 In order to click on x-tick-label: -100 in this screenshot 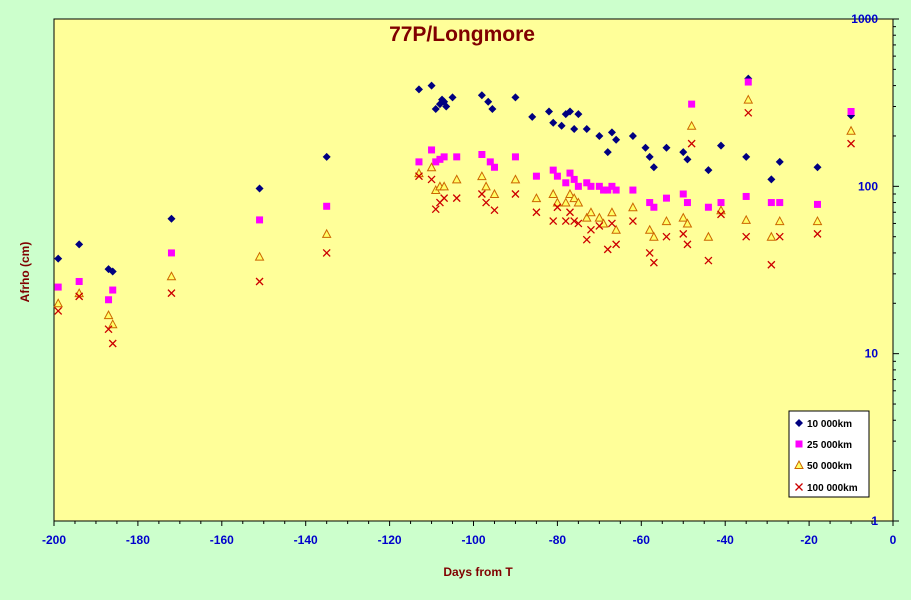, I will do `click(473, 540)`.